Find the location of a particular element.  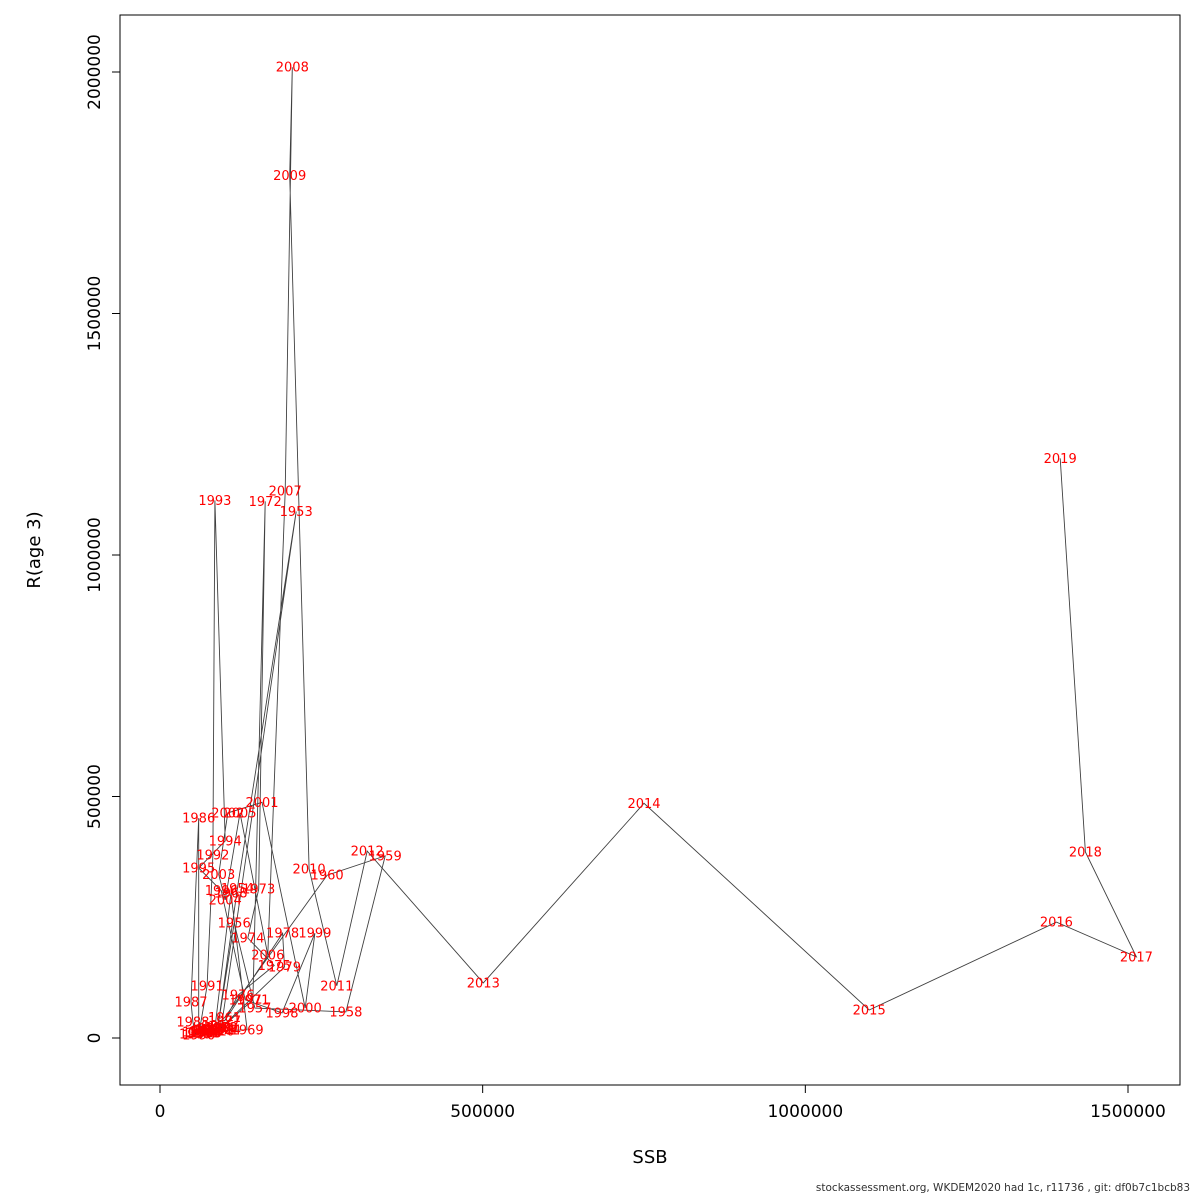

x-axis-title: SSB is located at coordinates (649, 1157).